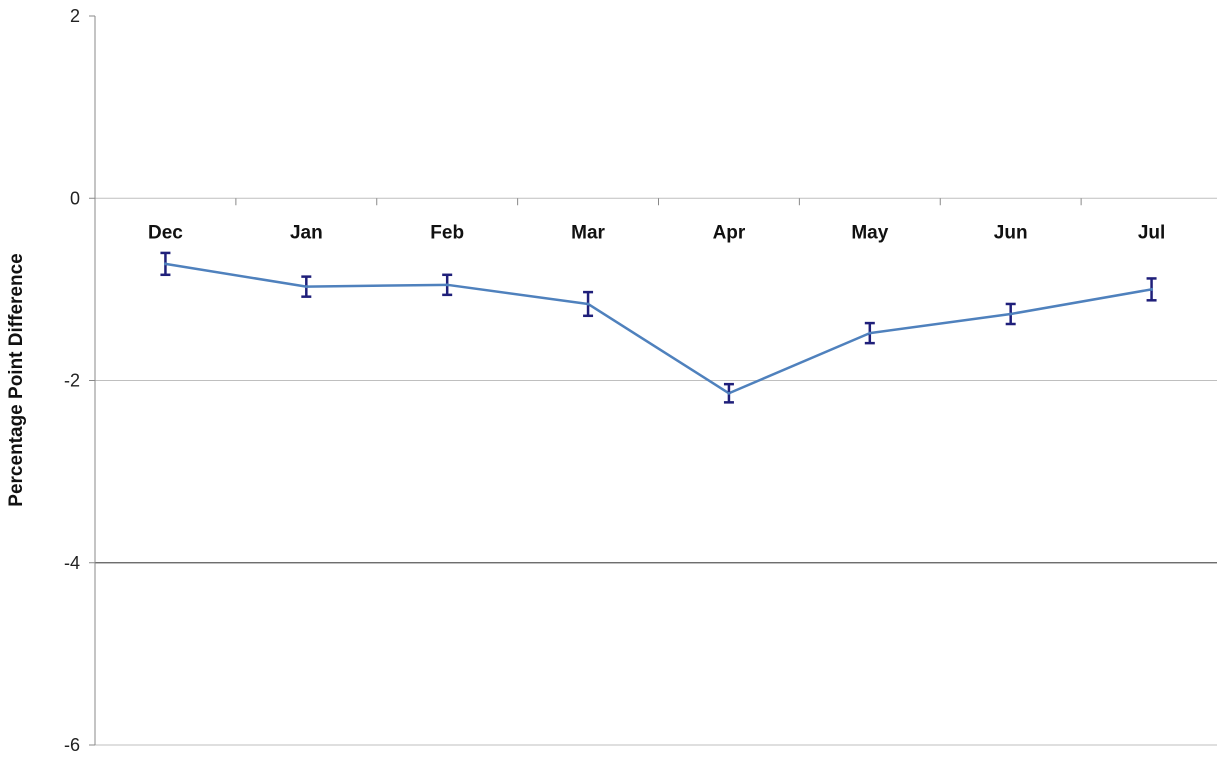 This screenshot has width=1217, height=757. Describe the element at coordinates (1011, 232) in the screenshot. I see `category-label-jun: Jun` at that location.